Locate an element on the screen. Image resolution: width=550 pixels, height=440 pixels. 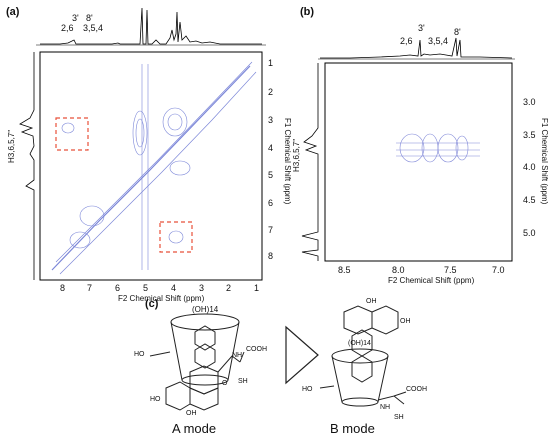
panel-a-x-title: F2 Chemical Shift (ppm) is located at coordinates (161, 298).